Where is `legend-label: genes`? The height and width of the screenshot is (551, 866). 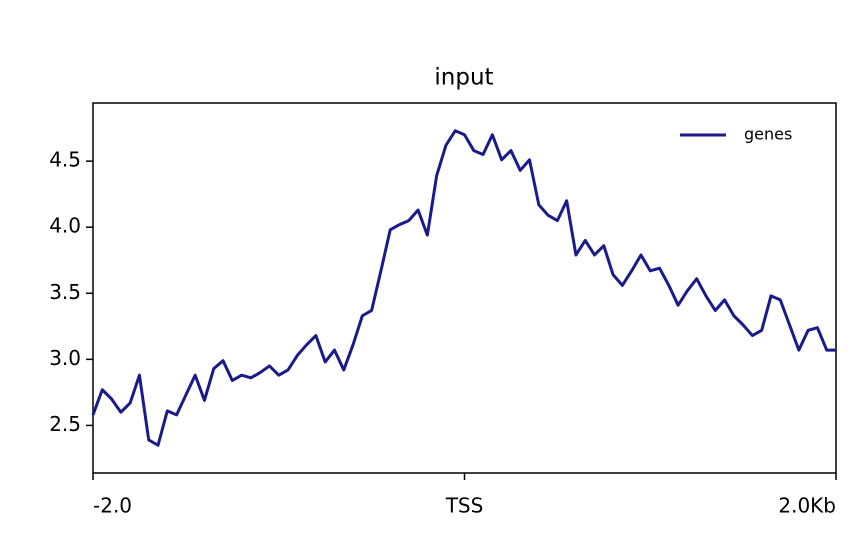
legend-label: genes is located at coordinates (768, 134).